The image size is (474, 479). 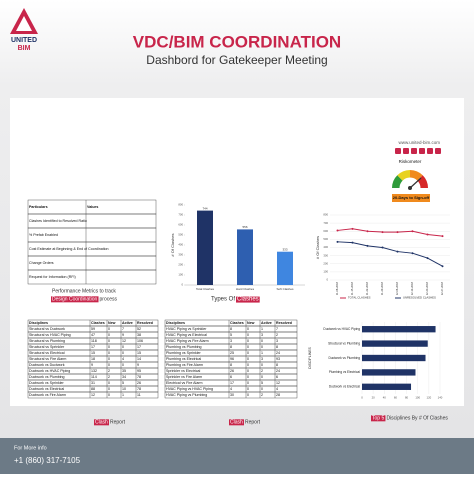 What do you see at coordinates (24, 40) in the screenshot?
I see `logo-text: UNITED` at bounding box center [24, 40].